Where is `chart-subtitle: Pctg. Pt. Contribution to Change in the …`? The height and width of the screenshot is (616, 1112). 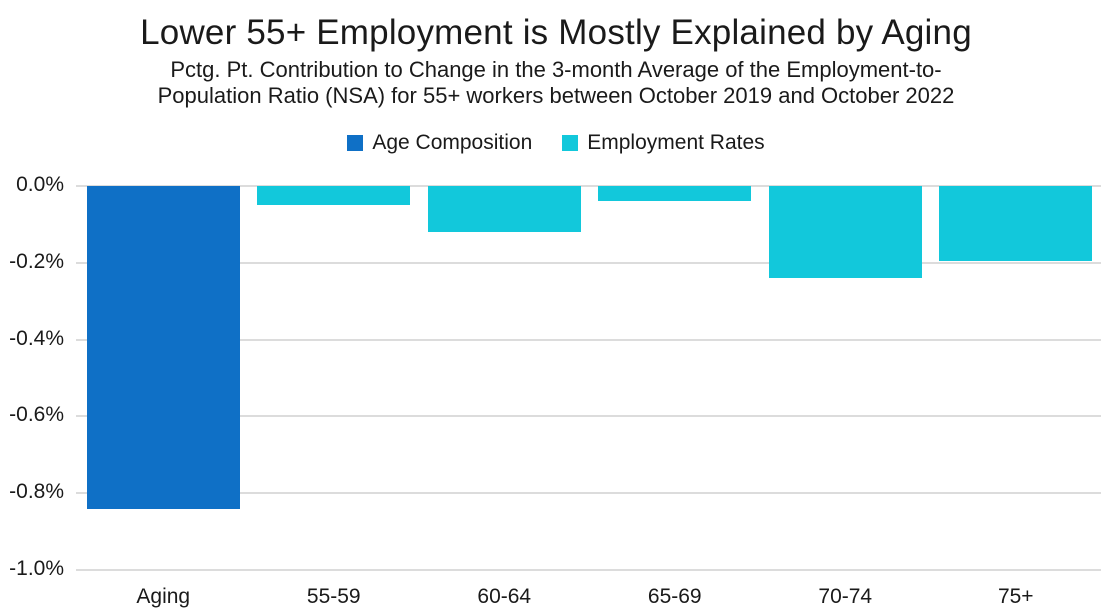 chart-subtitle: Pctg. Pt. Contribution to Change in the … is located at coordinates (556, 83).